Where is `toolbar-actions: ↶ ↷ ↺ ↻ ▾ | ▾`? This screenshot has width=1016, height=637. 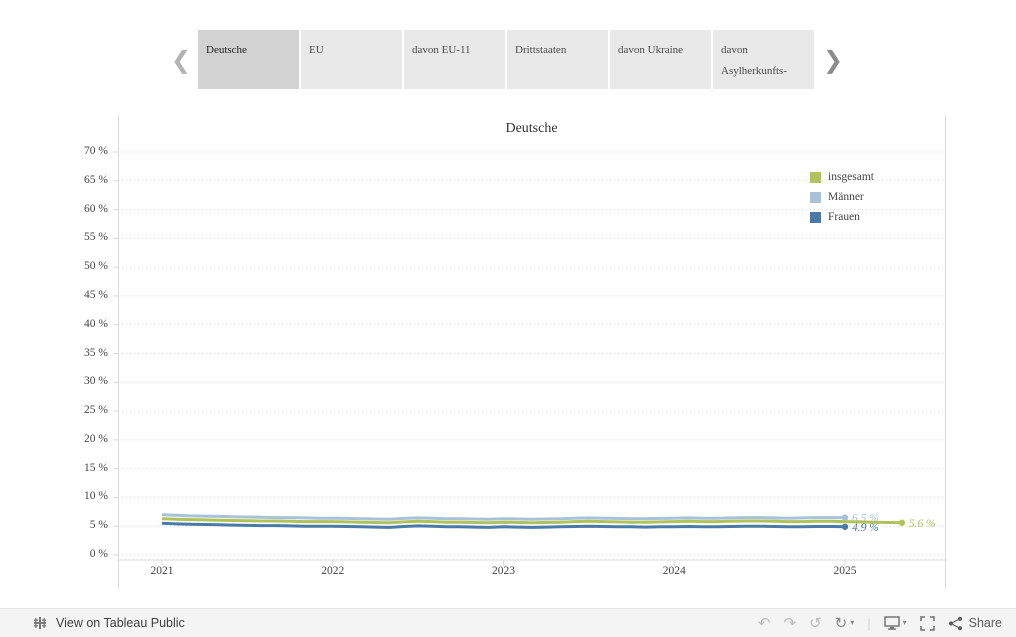
toolbar-actions: ↶ ↷ ↺ ↻ ▾ | ▾ is located at coordinates (879, 622).